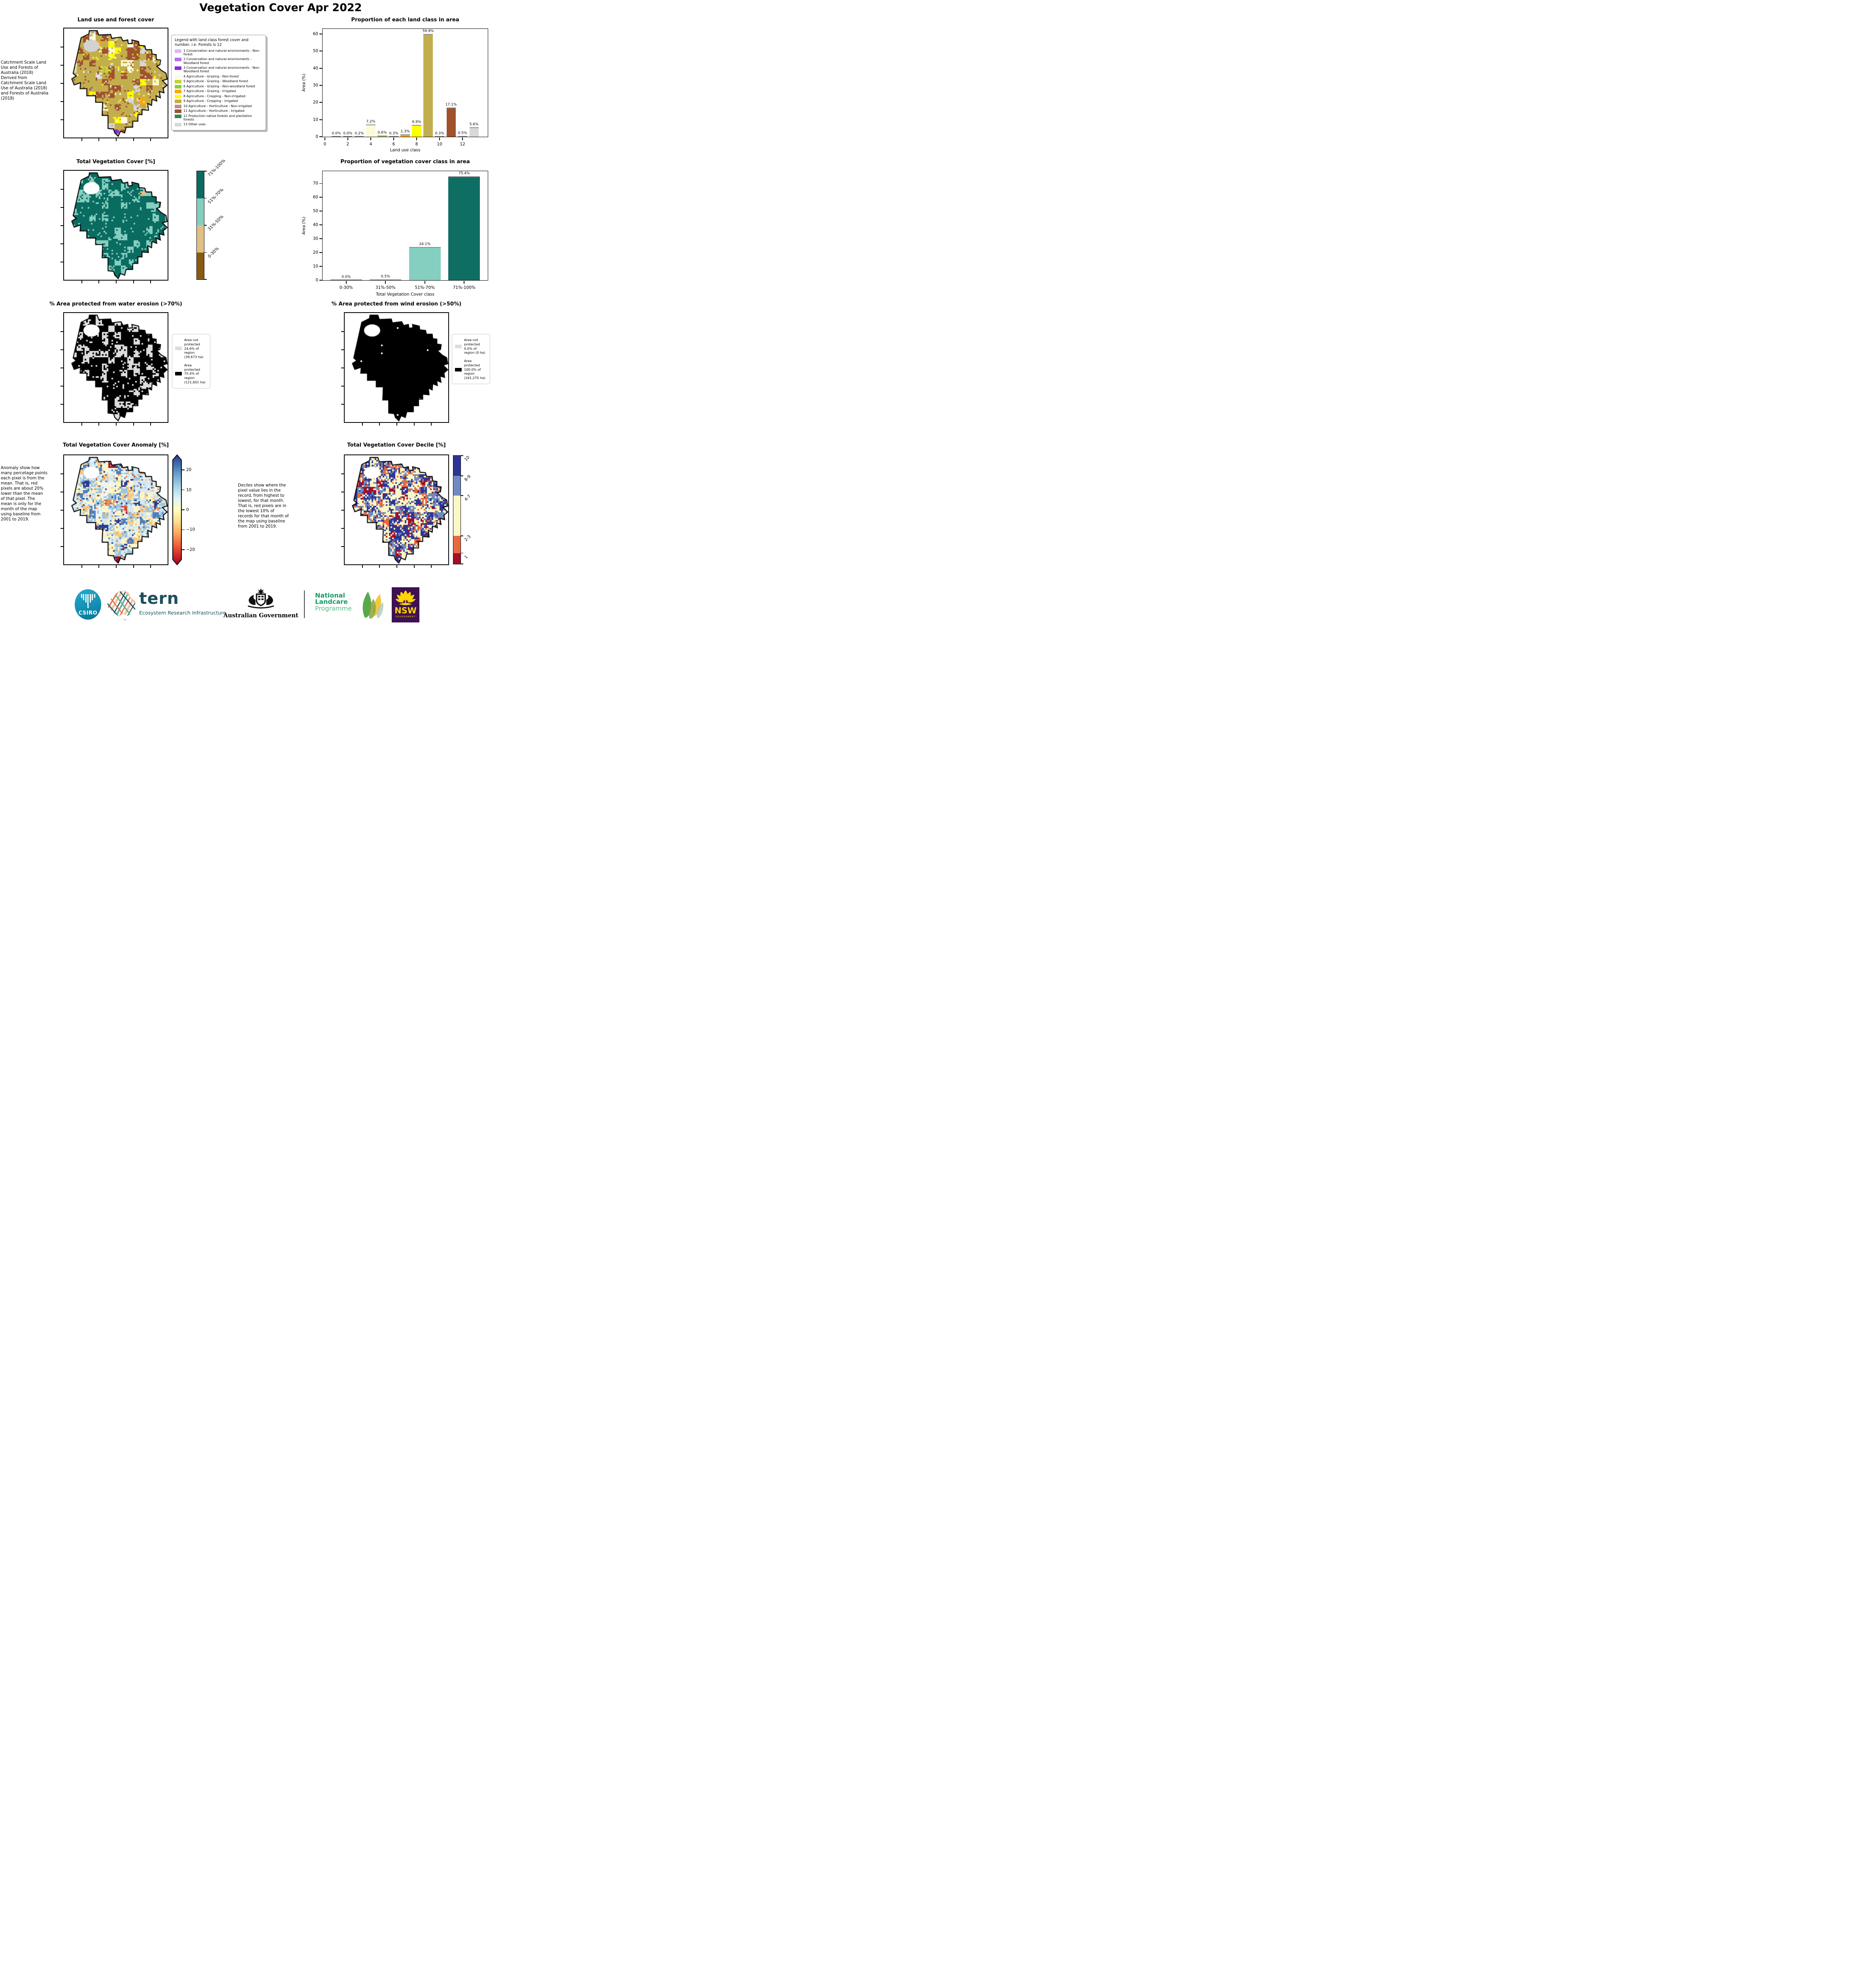 Image resolution: width=1876 pixels, height=1976 pixels. I want to click on landcare-line1: National, so click(330, 595).